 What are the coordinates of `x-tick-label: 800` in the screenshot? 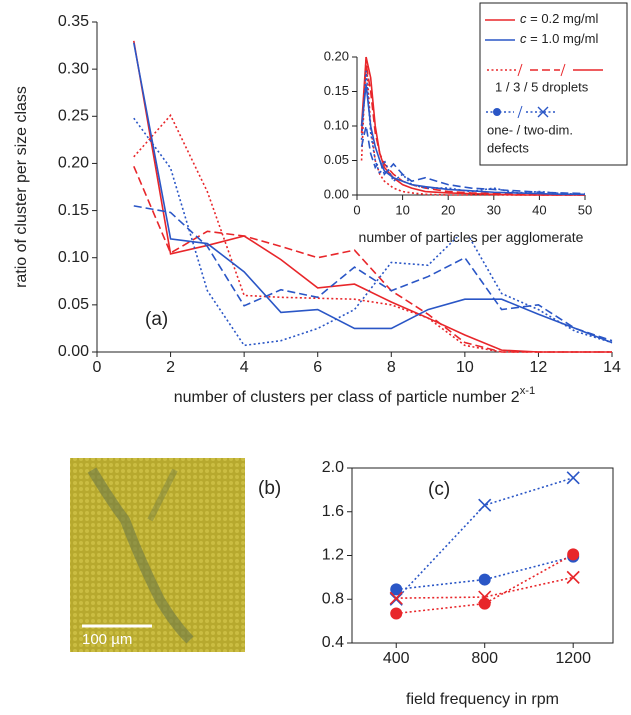 It's located at (484, 658).